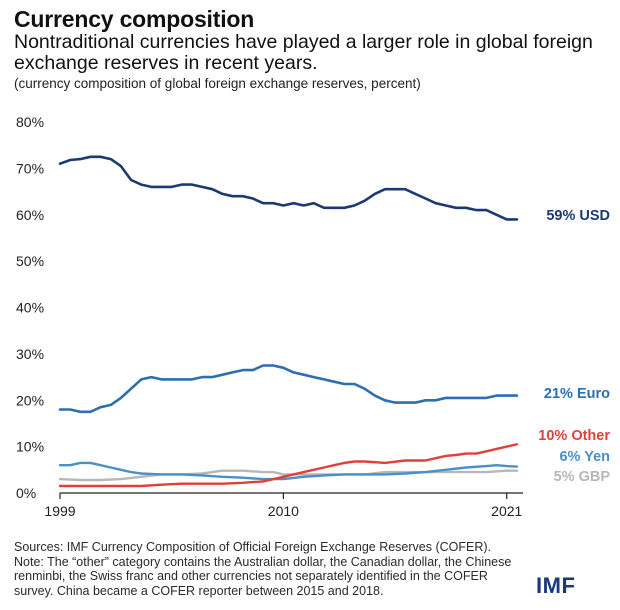 This screenshot has width=620, height=610. Describe the element at coordinates (288, 475) in the screenshot. I see `series-line-gbp` at that location.